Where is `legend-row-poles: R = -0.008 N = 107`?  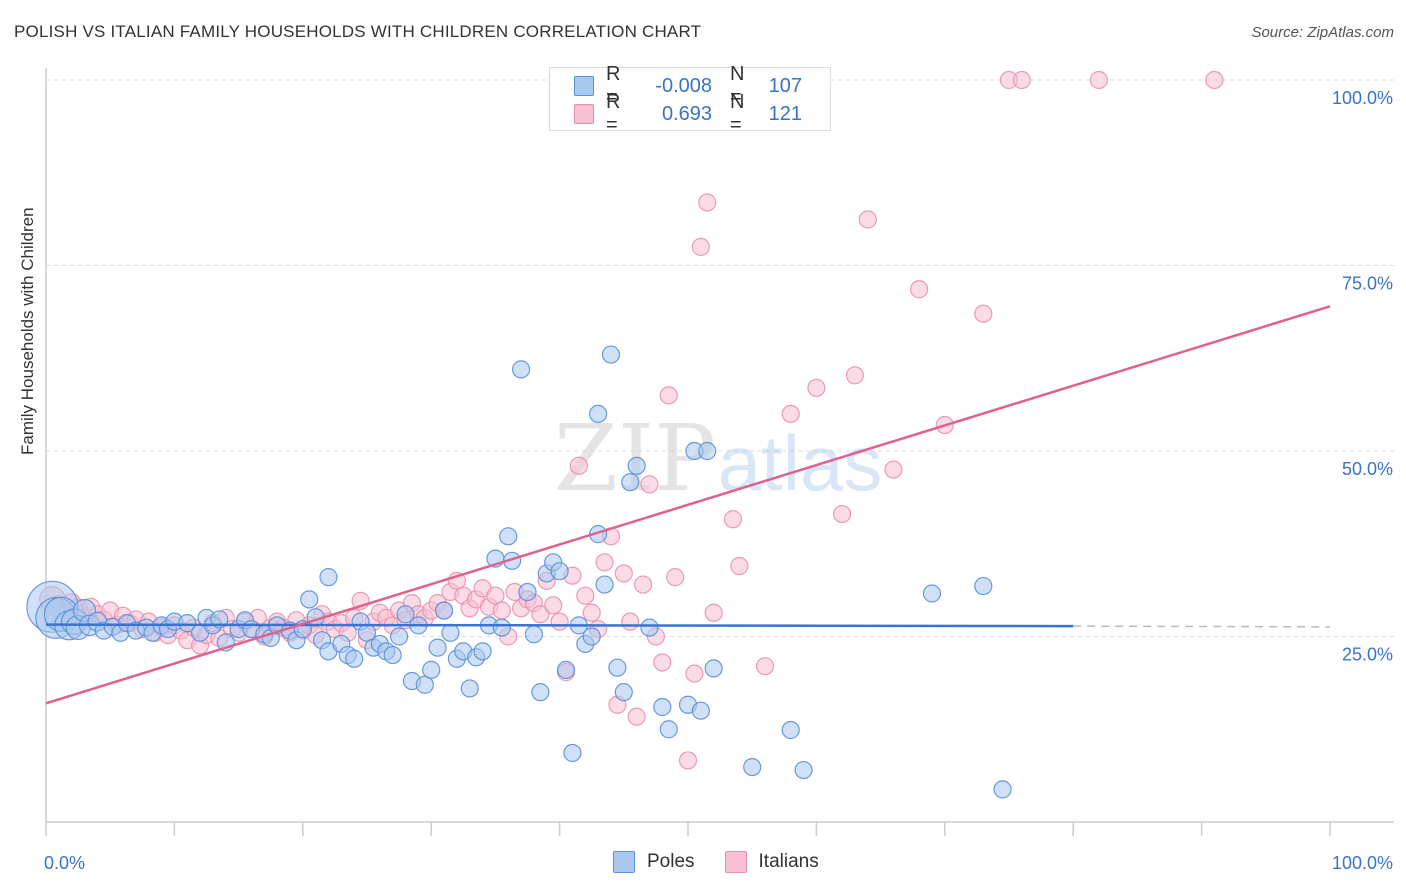
legend-row-poles: R = -0.008 N = 107 is located at coordinates (688, 85).